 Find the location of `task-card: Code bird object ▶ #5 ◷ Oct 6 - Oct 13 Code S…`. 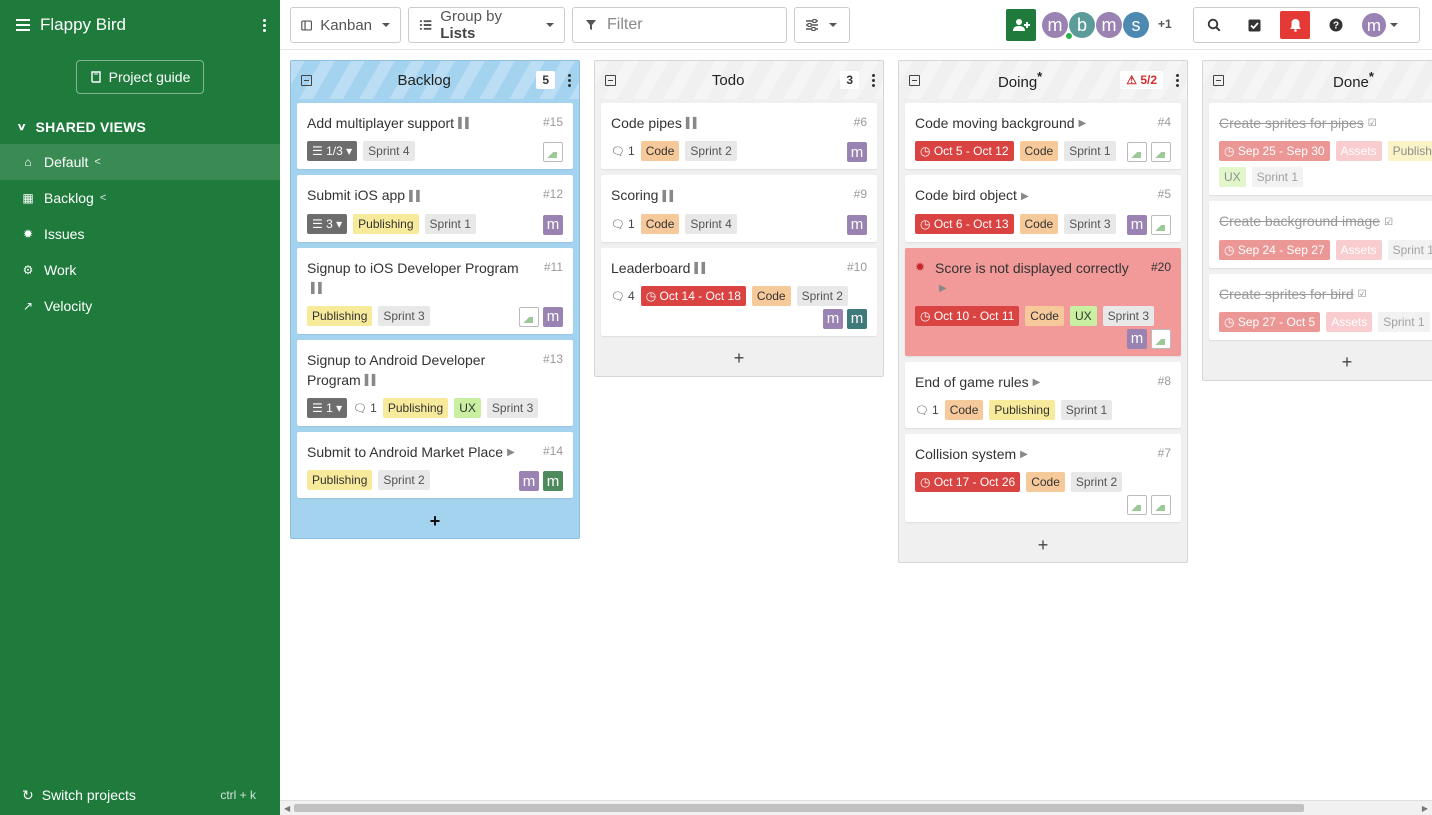

task-card: Code bird object ▶ #5 ◷ Oct 6 - Oct 13 Code S… is located at coordinates (1043, 208).